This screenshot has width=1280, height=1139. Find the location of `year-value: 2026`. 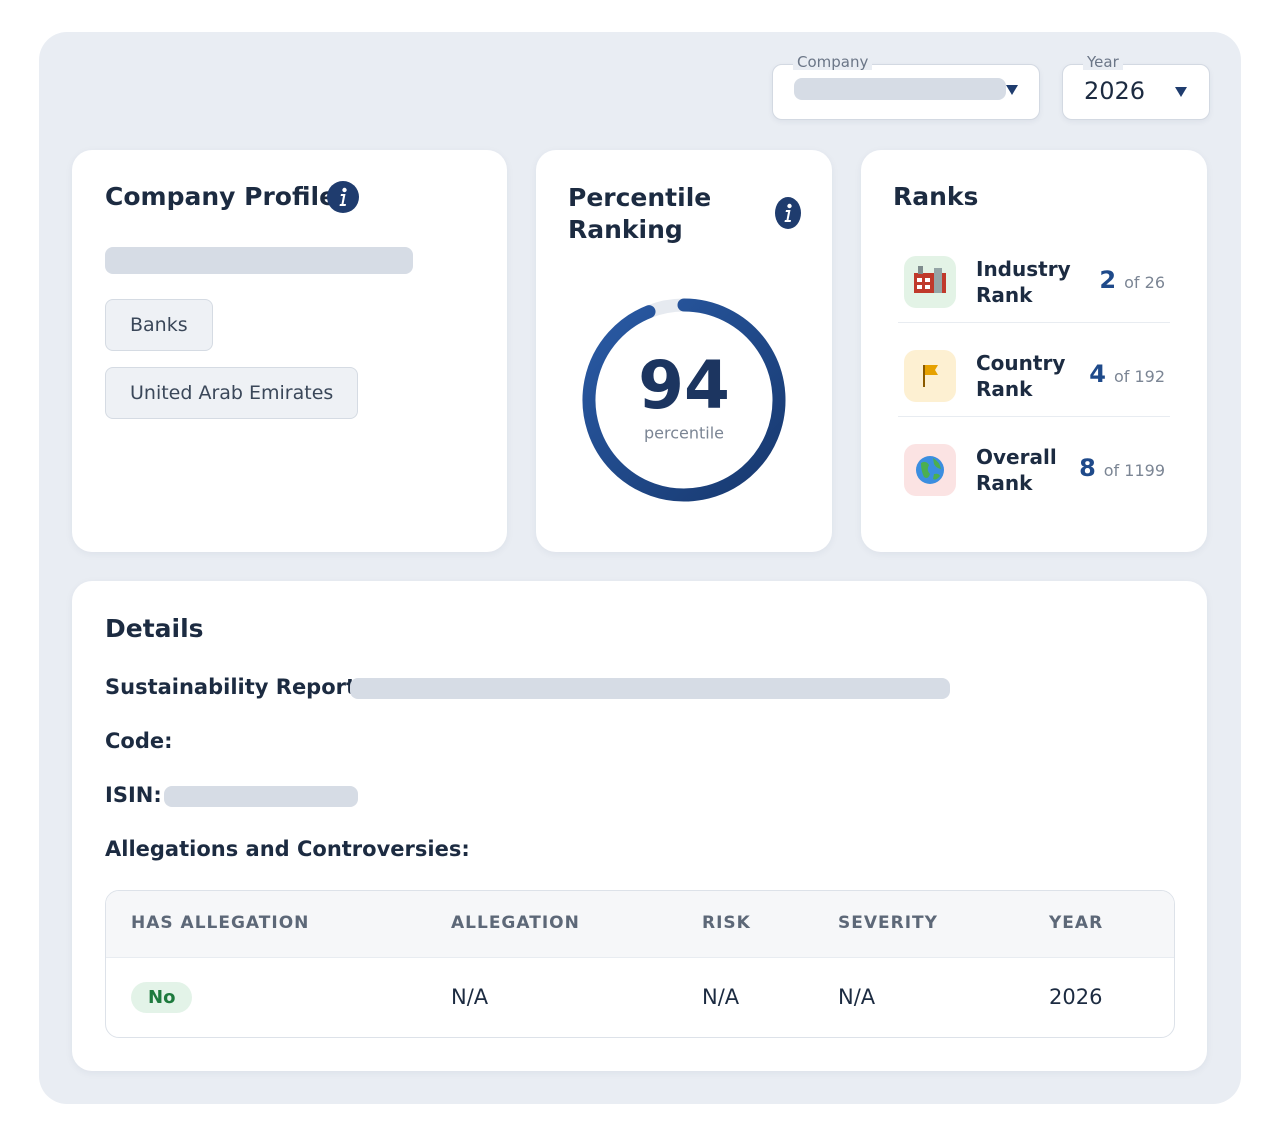

year-value: 2026 is located at coordinates (1115, 91).